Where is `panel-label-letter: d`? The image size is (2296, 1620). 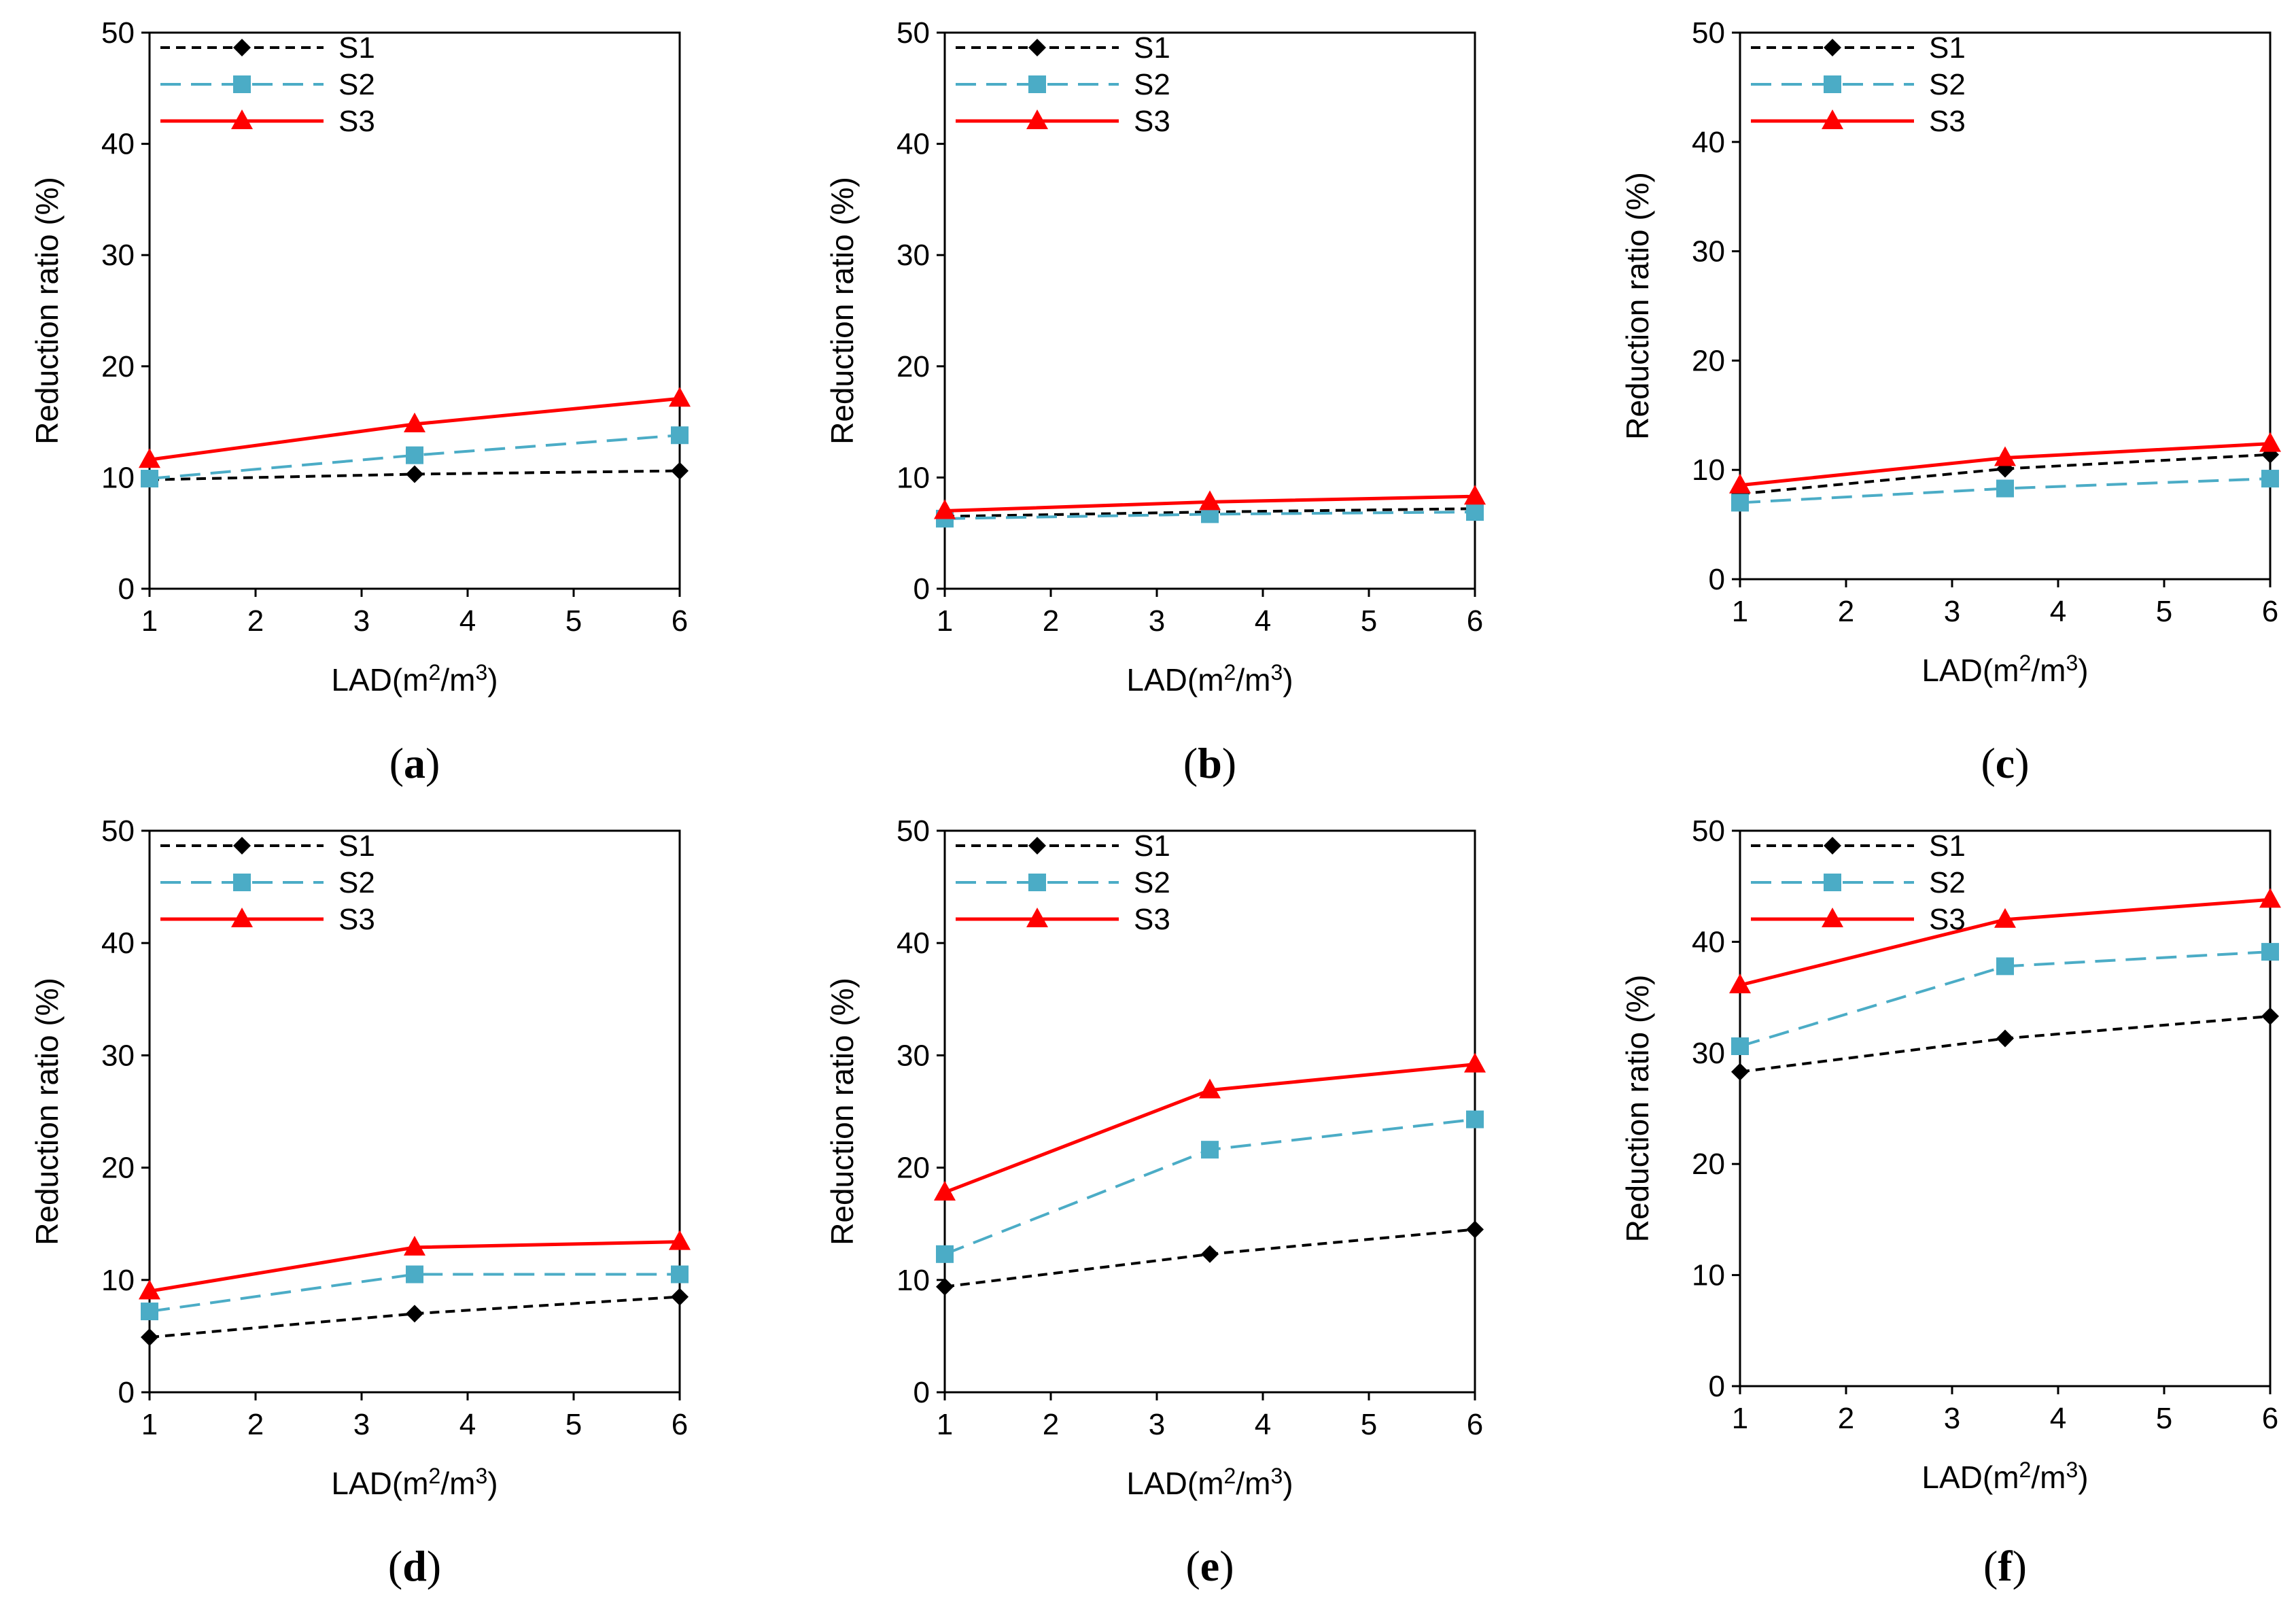
panel-label-letter: d is located at coordinates (414, 1566).